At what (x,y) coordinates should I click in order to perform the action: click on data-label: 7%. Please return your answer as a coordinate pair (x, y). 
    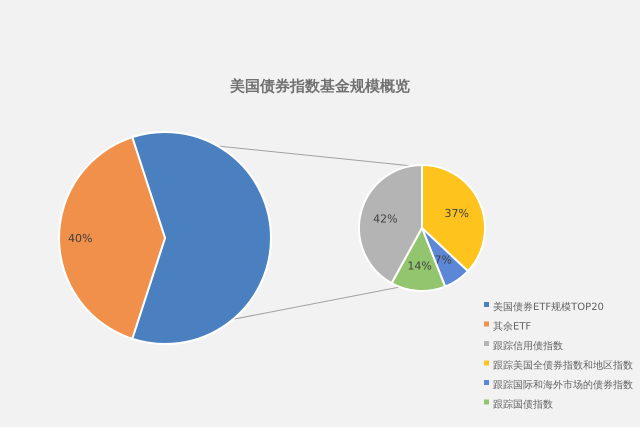
    Looking at the image, I should click on (443, 259).